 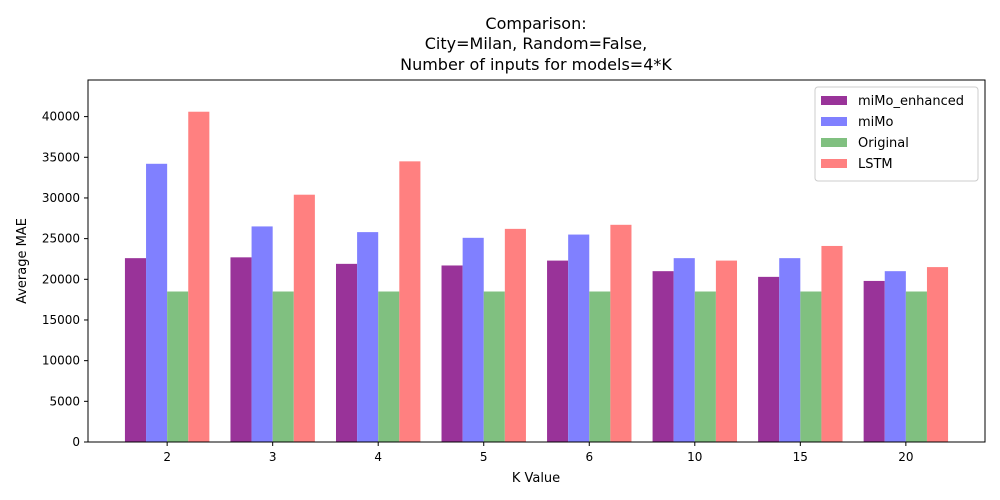 I want to click on legend-label: LSTM, so click(x=875, y=164).